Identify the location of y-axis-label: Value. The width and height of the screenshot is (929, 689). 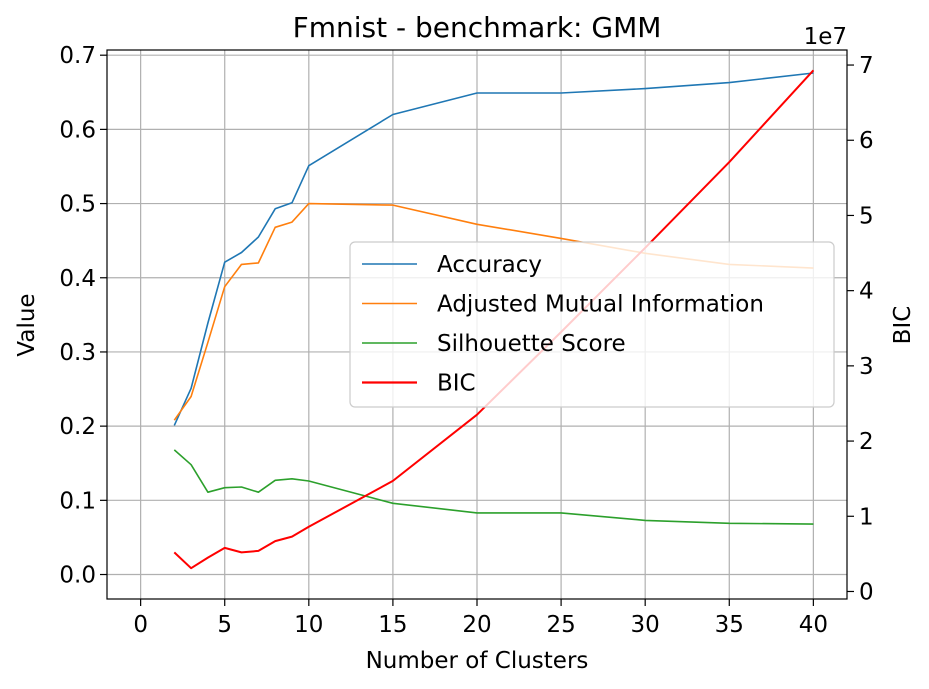
(27, 324).